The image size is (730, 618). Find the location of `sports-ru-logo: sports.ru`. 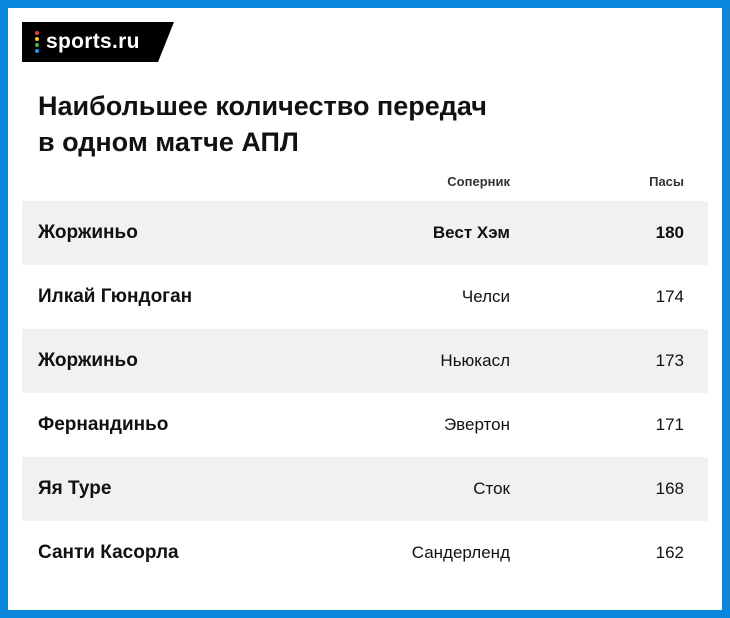

sports-ru-logo: sports.ru is located at coordinates (98, 42).